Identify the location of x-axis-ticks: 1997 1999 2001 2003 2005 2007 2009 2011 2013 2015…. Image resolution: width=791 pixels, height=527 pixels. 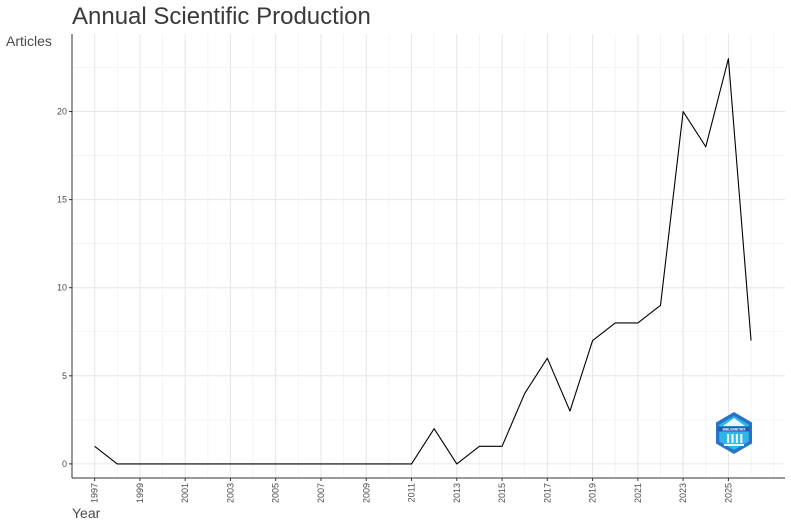
(411, 490).